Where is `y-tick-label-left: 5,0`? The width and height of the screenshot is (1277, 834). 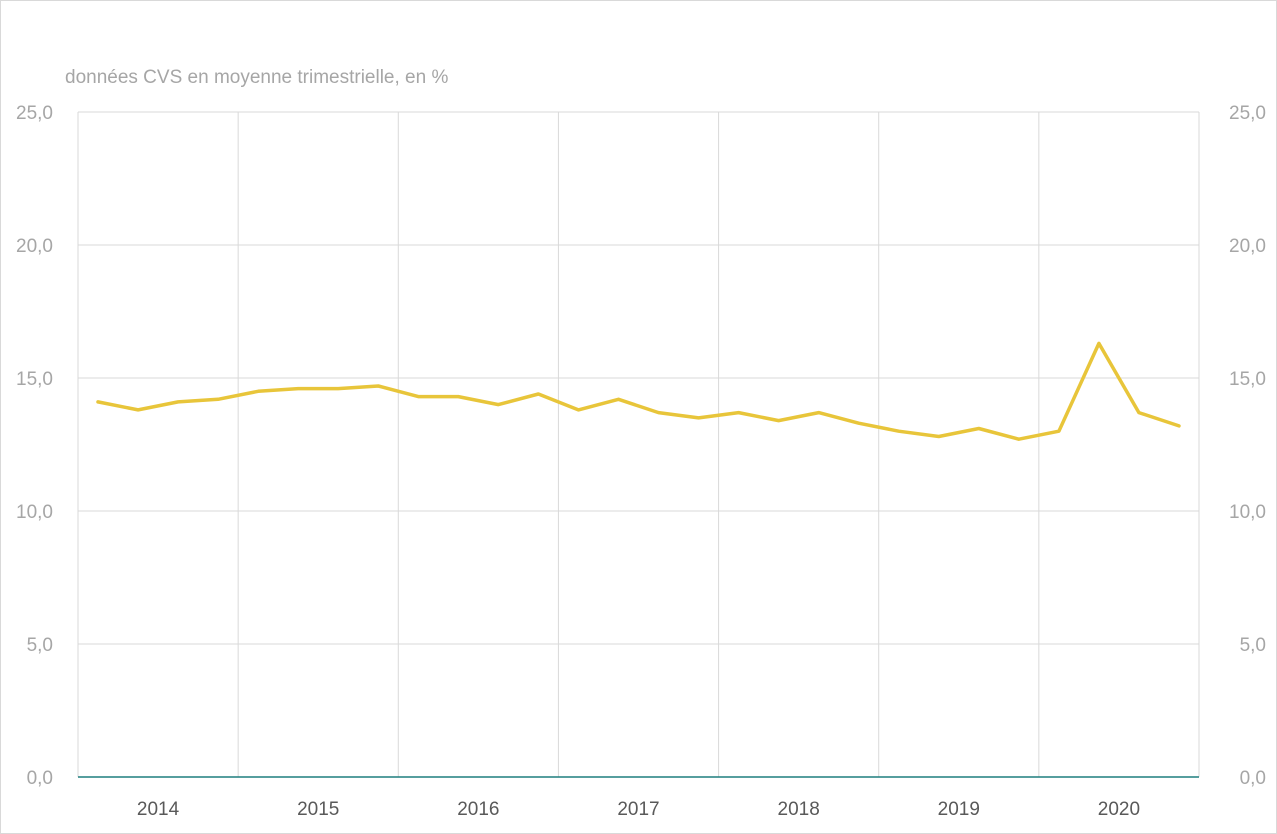
y-tick-label-left: 5,0 is located at coordinates (40, 645).